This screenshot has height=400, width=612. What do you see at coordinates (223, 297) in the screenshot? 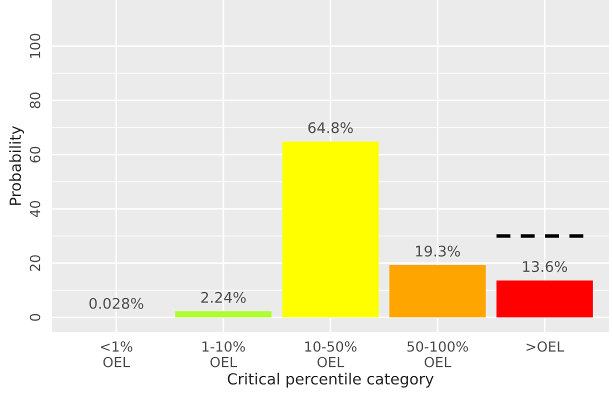
I see `data-label: 2.24%` at bounding box center [223, 297].